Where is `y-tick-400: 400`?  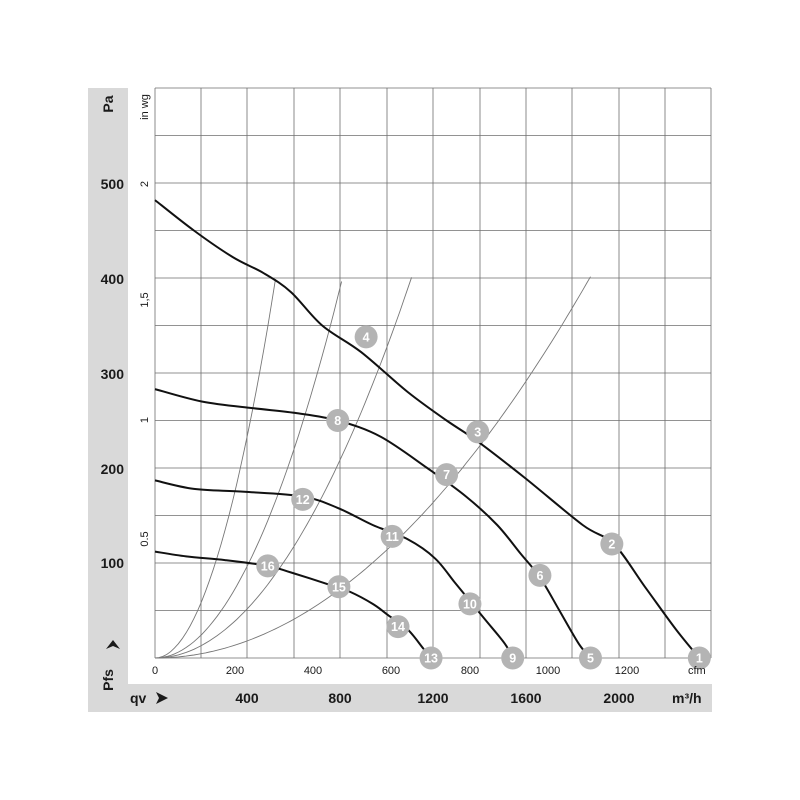 y-tick-400: 400 is located at coordinates (113, 279).